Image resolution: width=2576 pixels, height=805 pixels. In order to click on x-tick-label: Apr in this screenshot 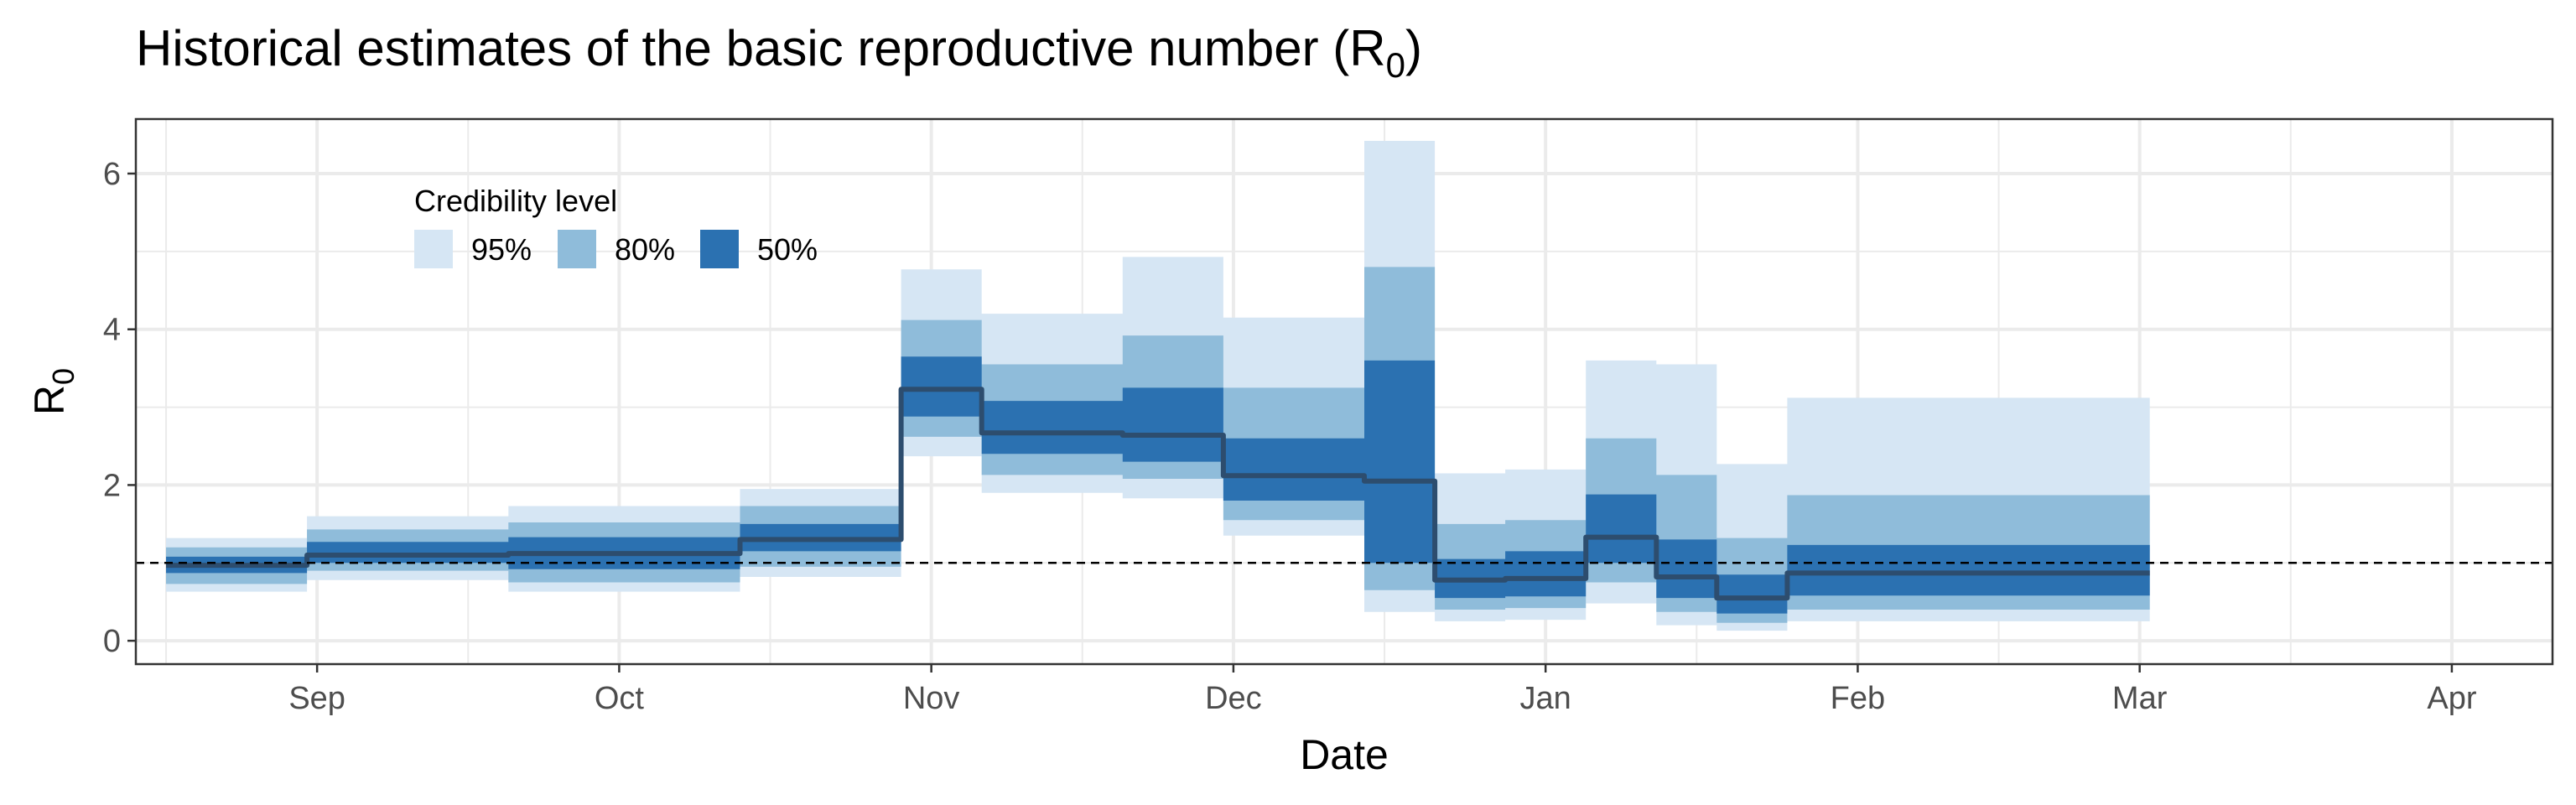, I will do `click(2451, 698)`.